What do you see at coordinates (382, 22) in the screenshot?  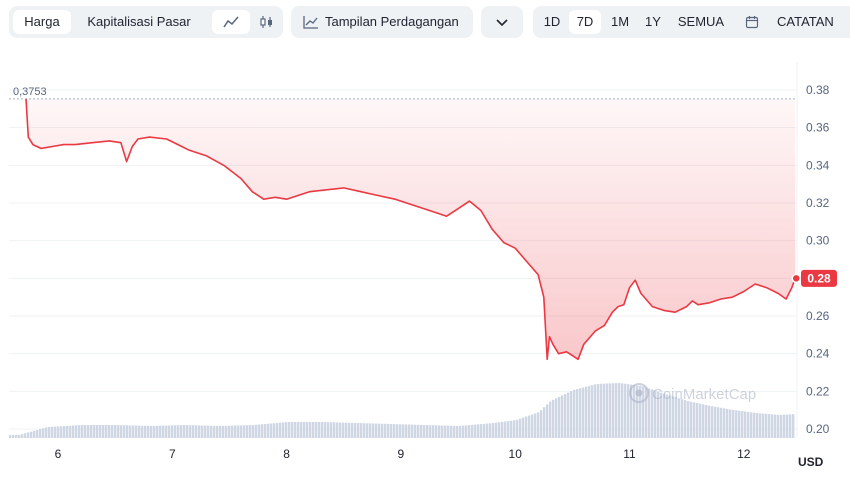 I see `trading-view-button: Tampilan Perdagangan` at bounding box center [382, 22].